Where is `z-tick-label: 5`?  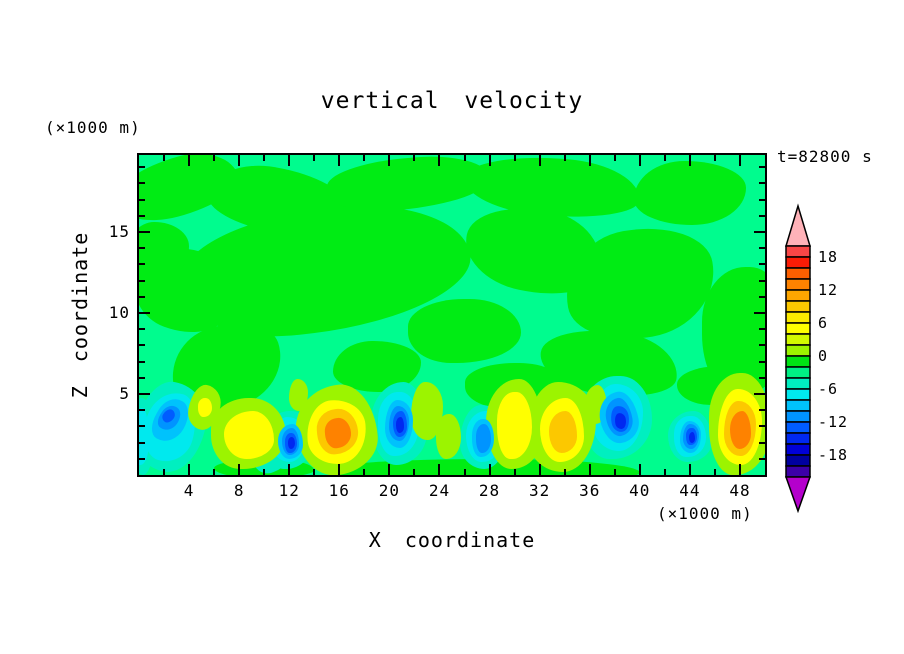 z-tick-label: 5 is located at coordinates (124, 393).